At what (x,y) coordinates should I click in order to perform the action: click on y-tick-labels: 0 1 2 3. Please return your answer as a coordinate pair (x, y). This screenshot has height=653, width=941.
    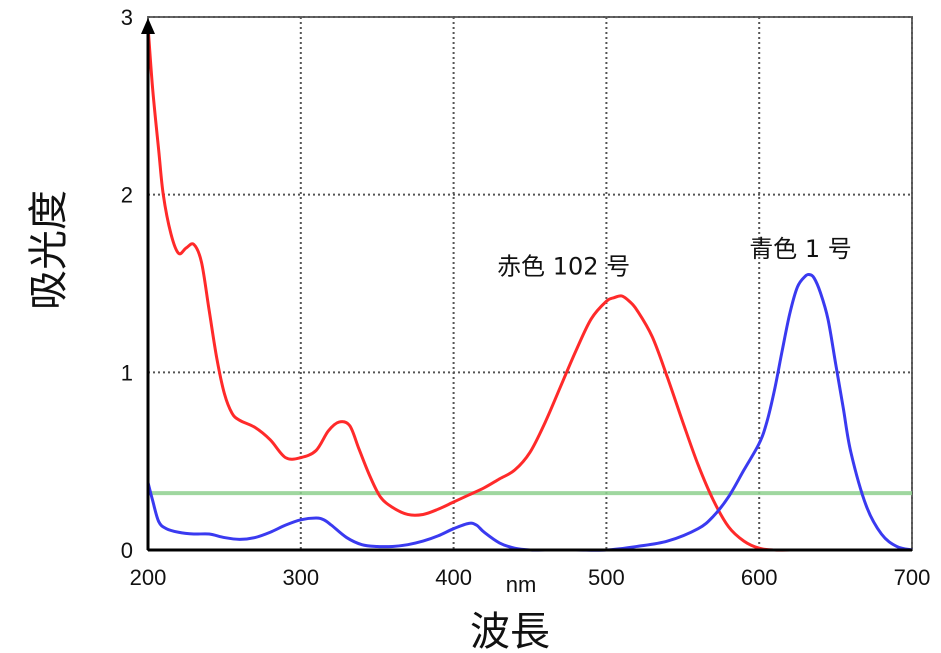
    Looking at the image, I should click on (127, 284).